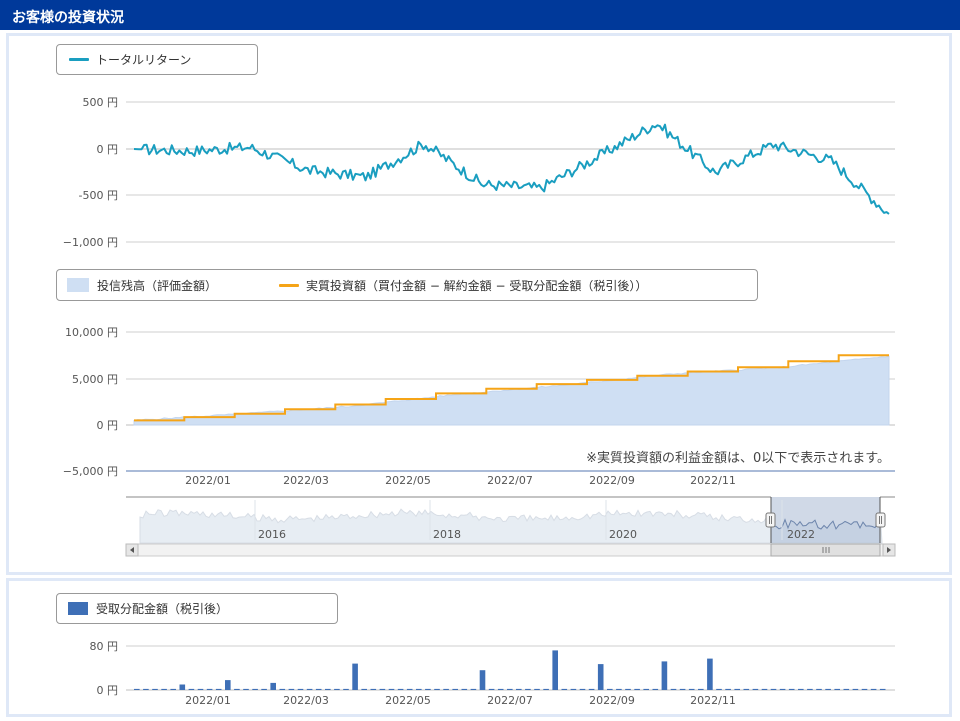 The height and width of the screenshot is (721, 960). I want to click on distribution-bars, so click(510, 670).